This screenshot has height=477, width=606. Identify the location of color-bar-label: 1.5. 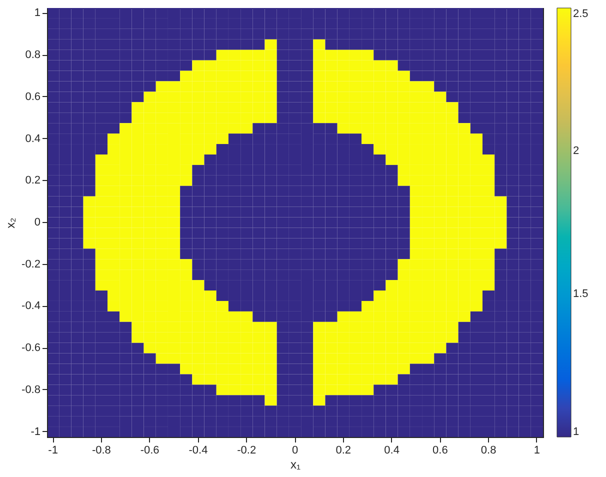
(580, 294).